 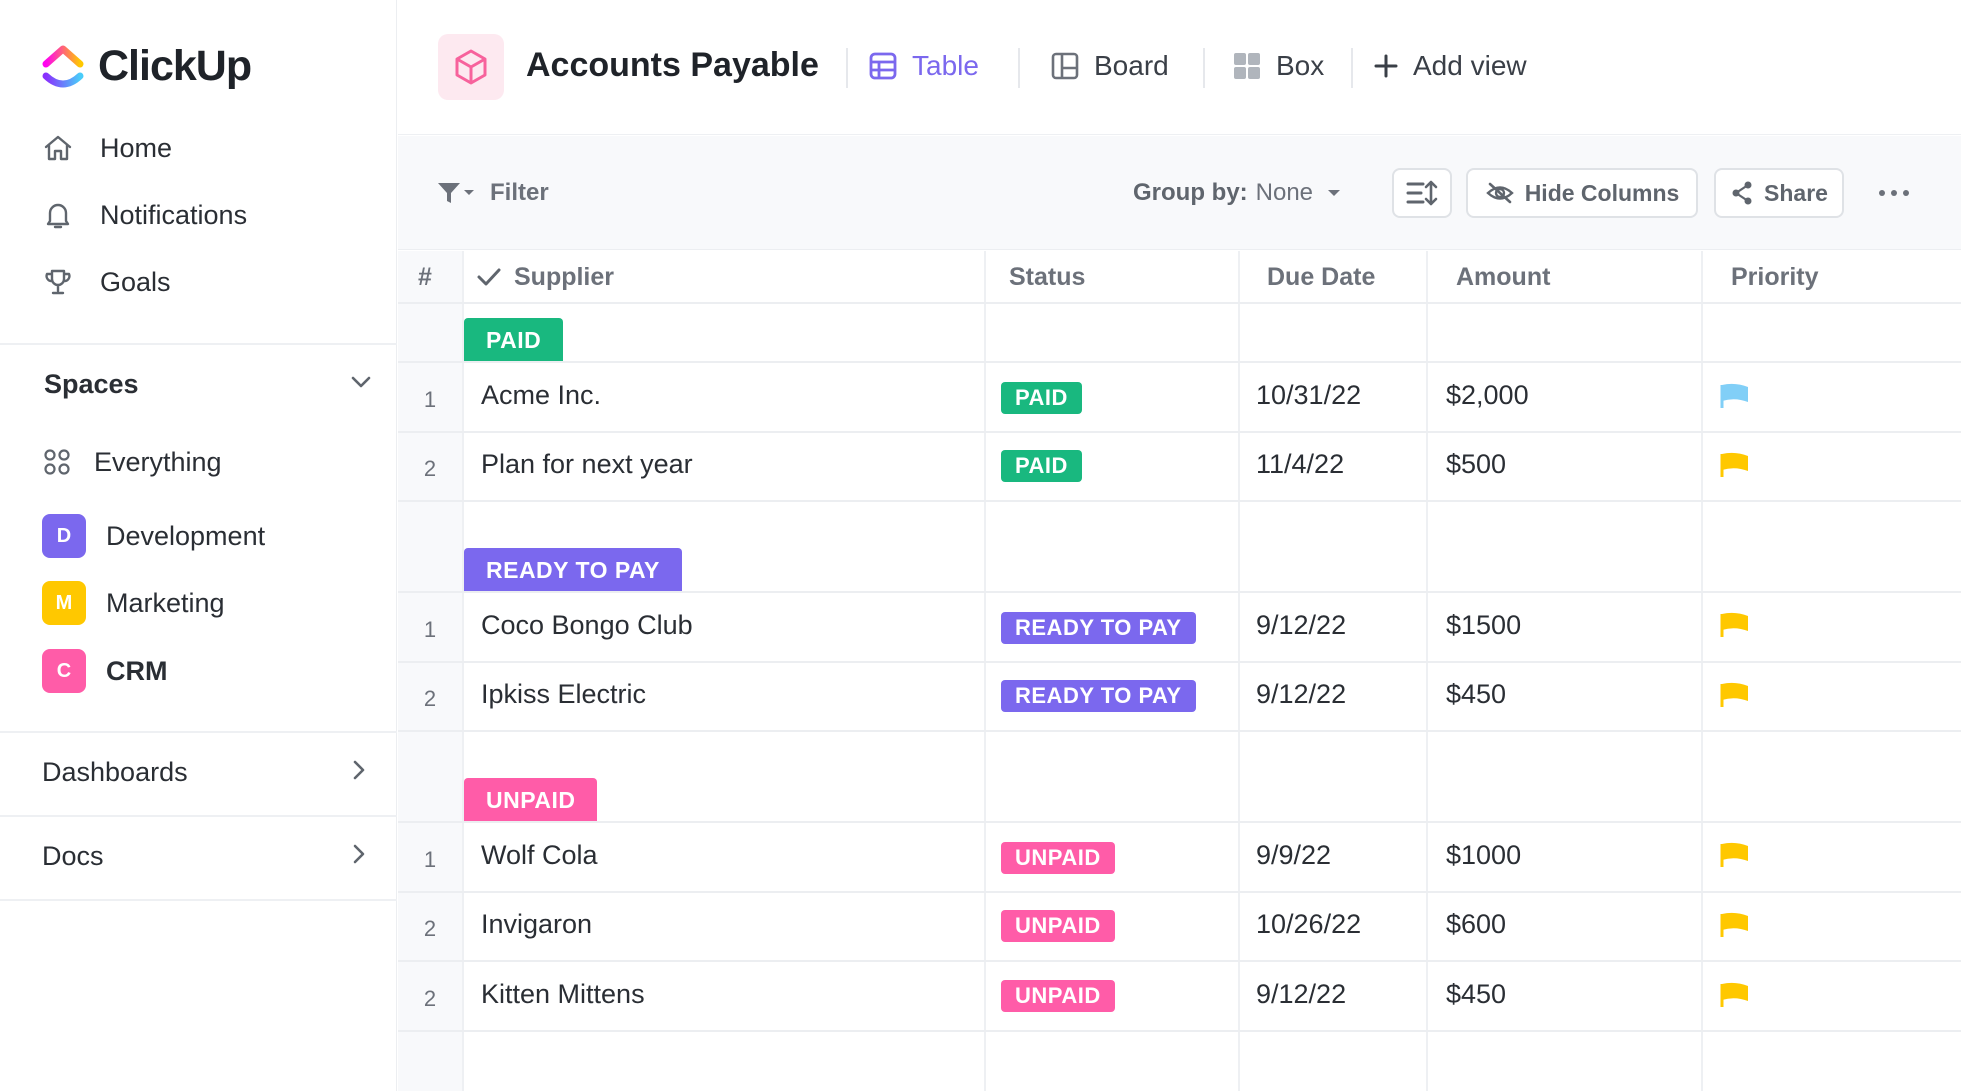 I want to click on tab-box: Box, so click(x=1278, y=66).